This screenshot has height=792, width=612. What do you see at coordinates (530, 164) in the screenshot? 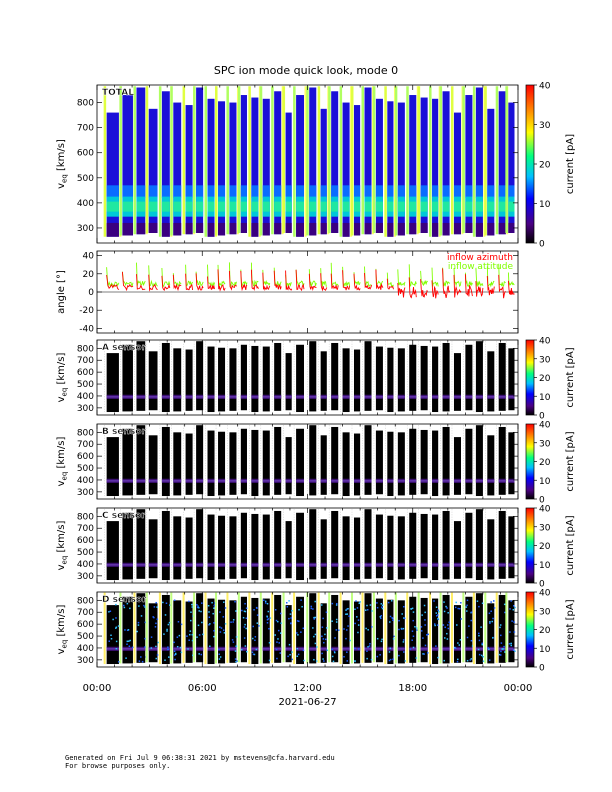
I see `colorbar` at bounding box center [530, 164].